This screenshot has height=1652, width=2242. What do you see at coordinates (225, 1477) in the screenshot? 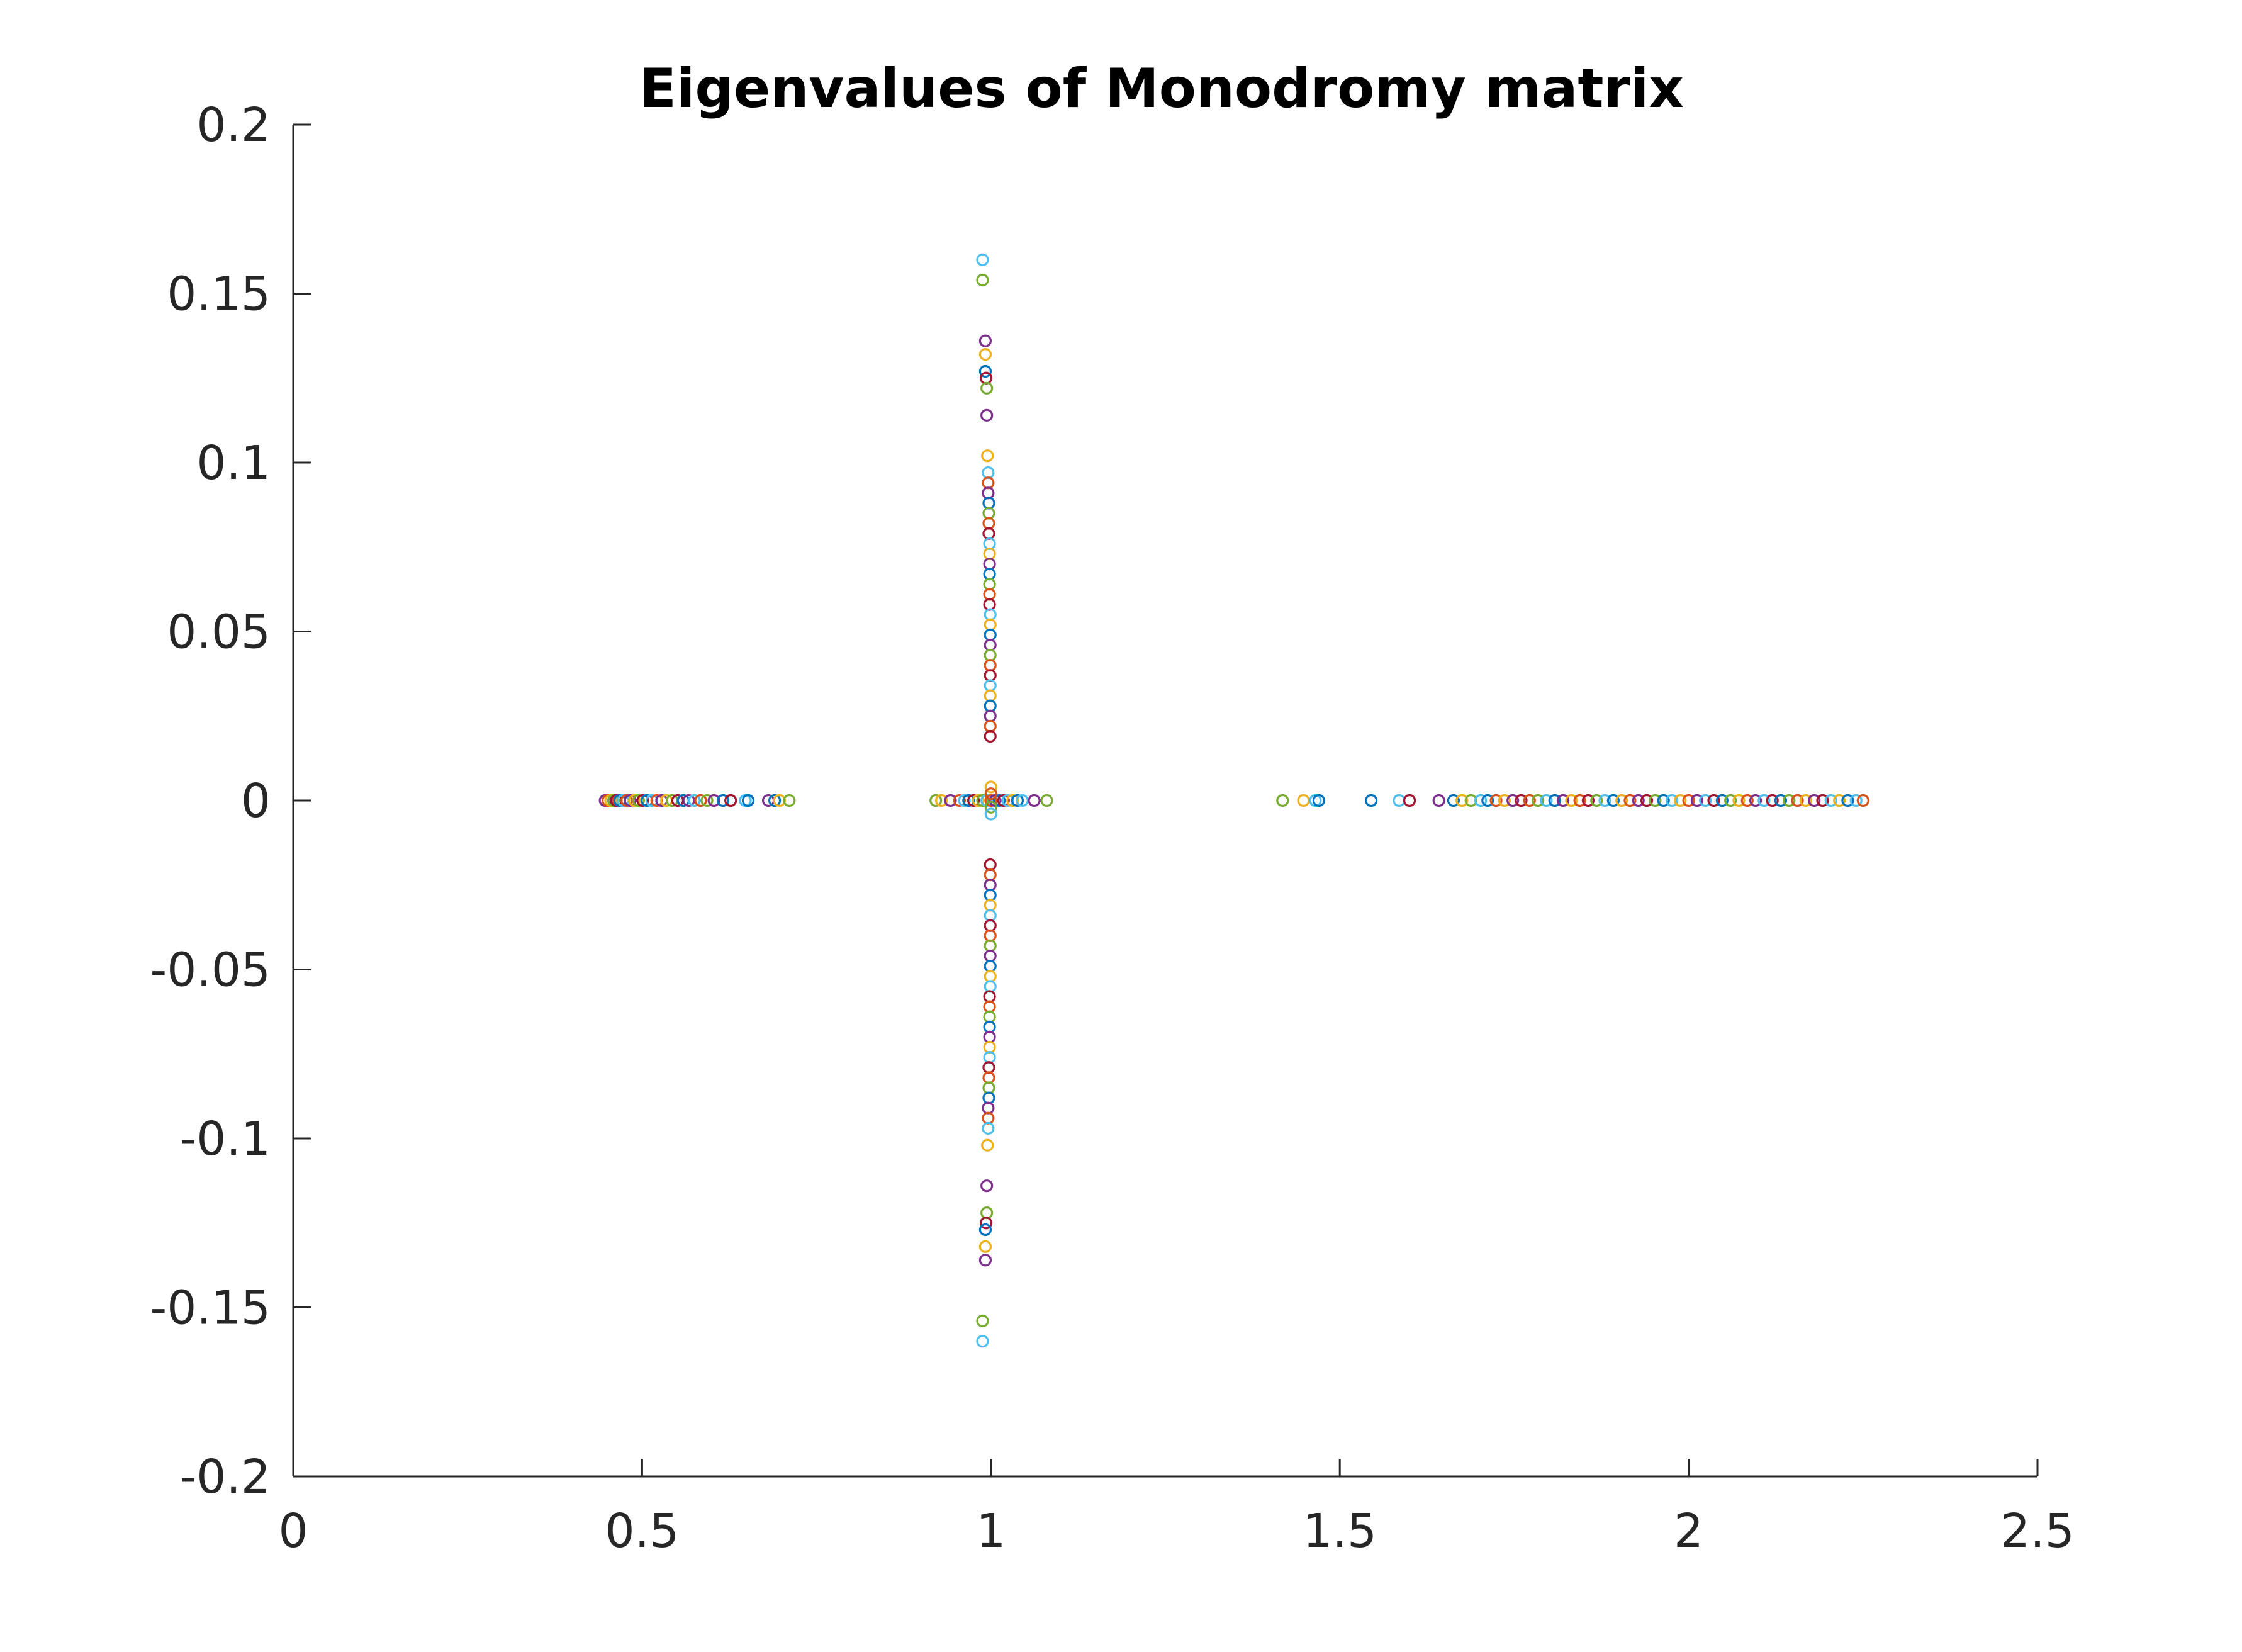
I see `y-tick-label: -0.2` at bounding box center [225, 1477].